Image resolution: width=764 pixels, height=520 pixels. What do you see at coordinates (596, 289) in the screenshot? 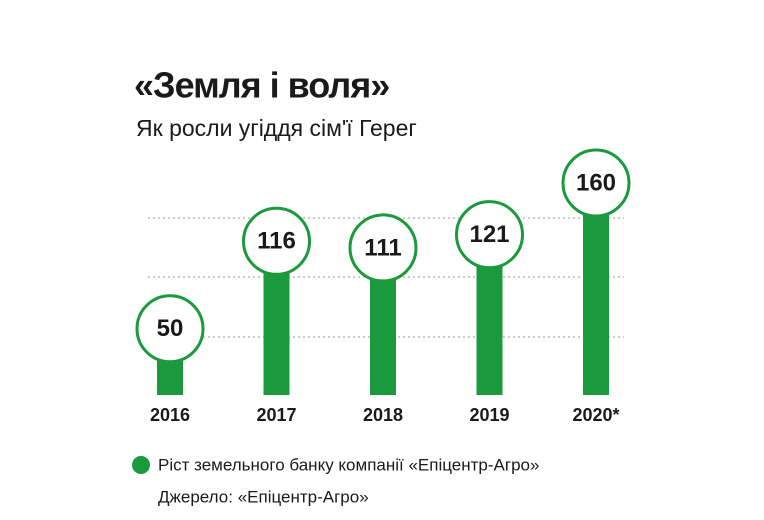
I see `bar` at bounding box center [596, 289].